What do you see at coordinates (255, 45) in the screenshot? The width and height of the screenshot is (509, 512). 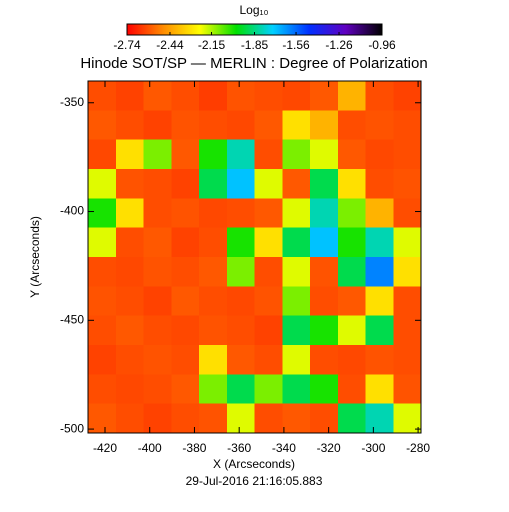 I see `colorbar-tick-label: -1.85` at bounding box center [255, 45].